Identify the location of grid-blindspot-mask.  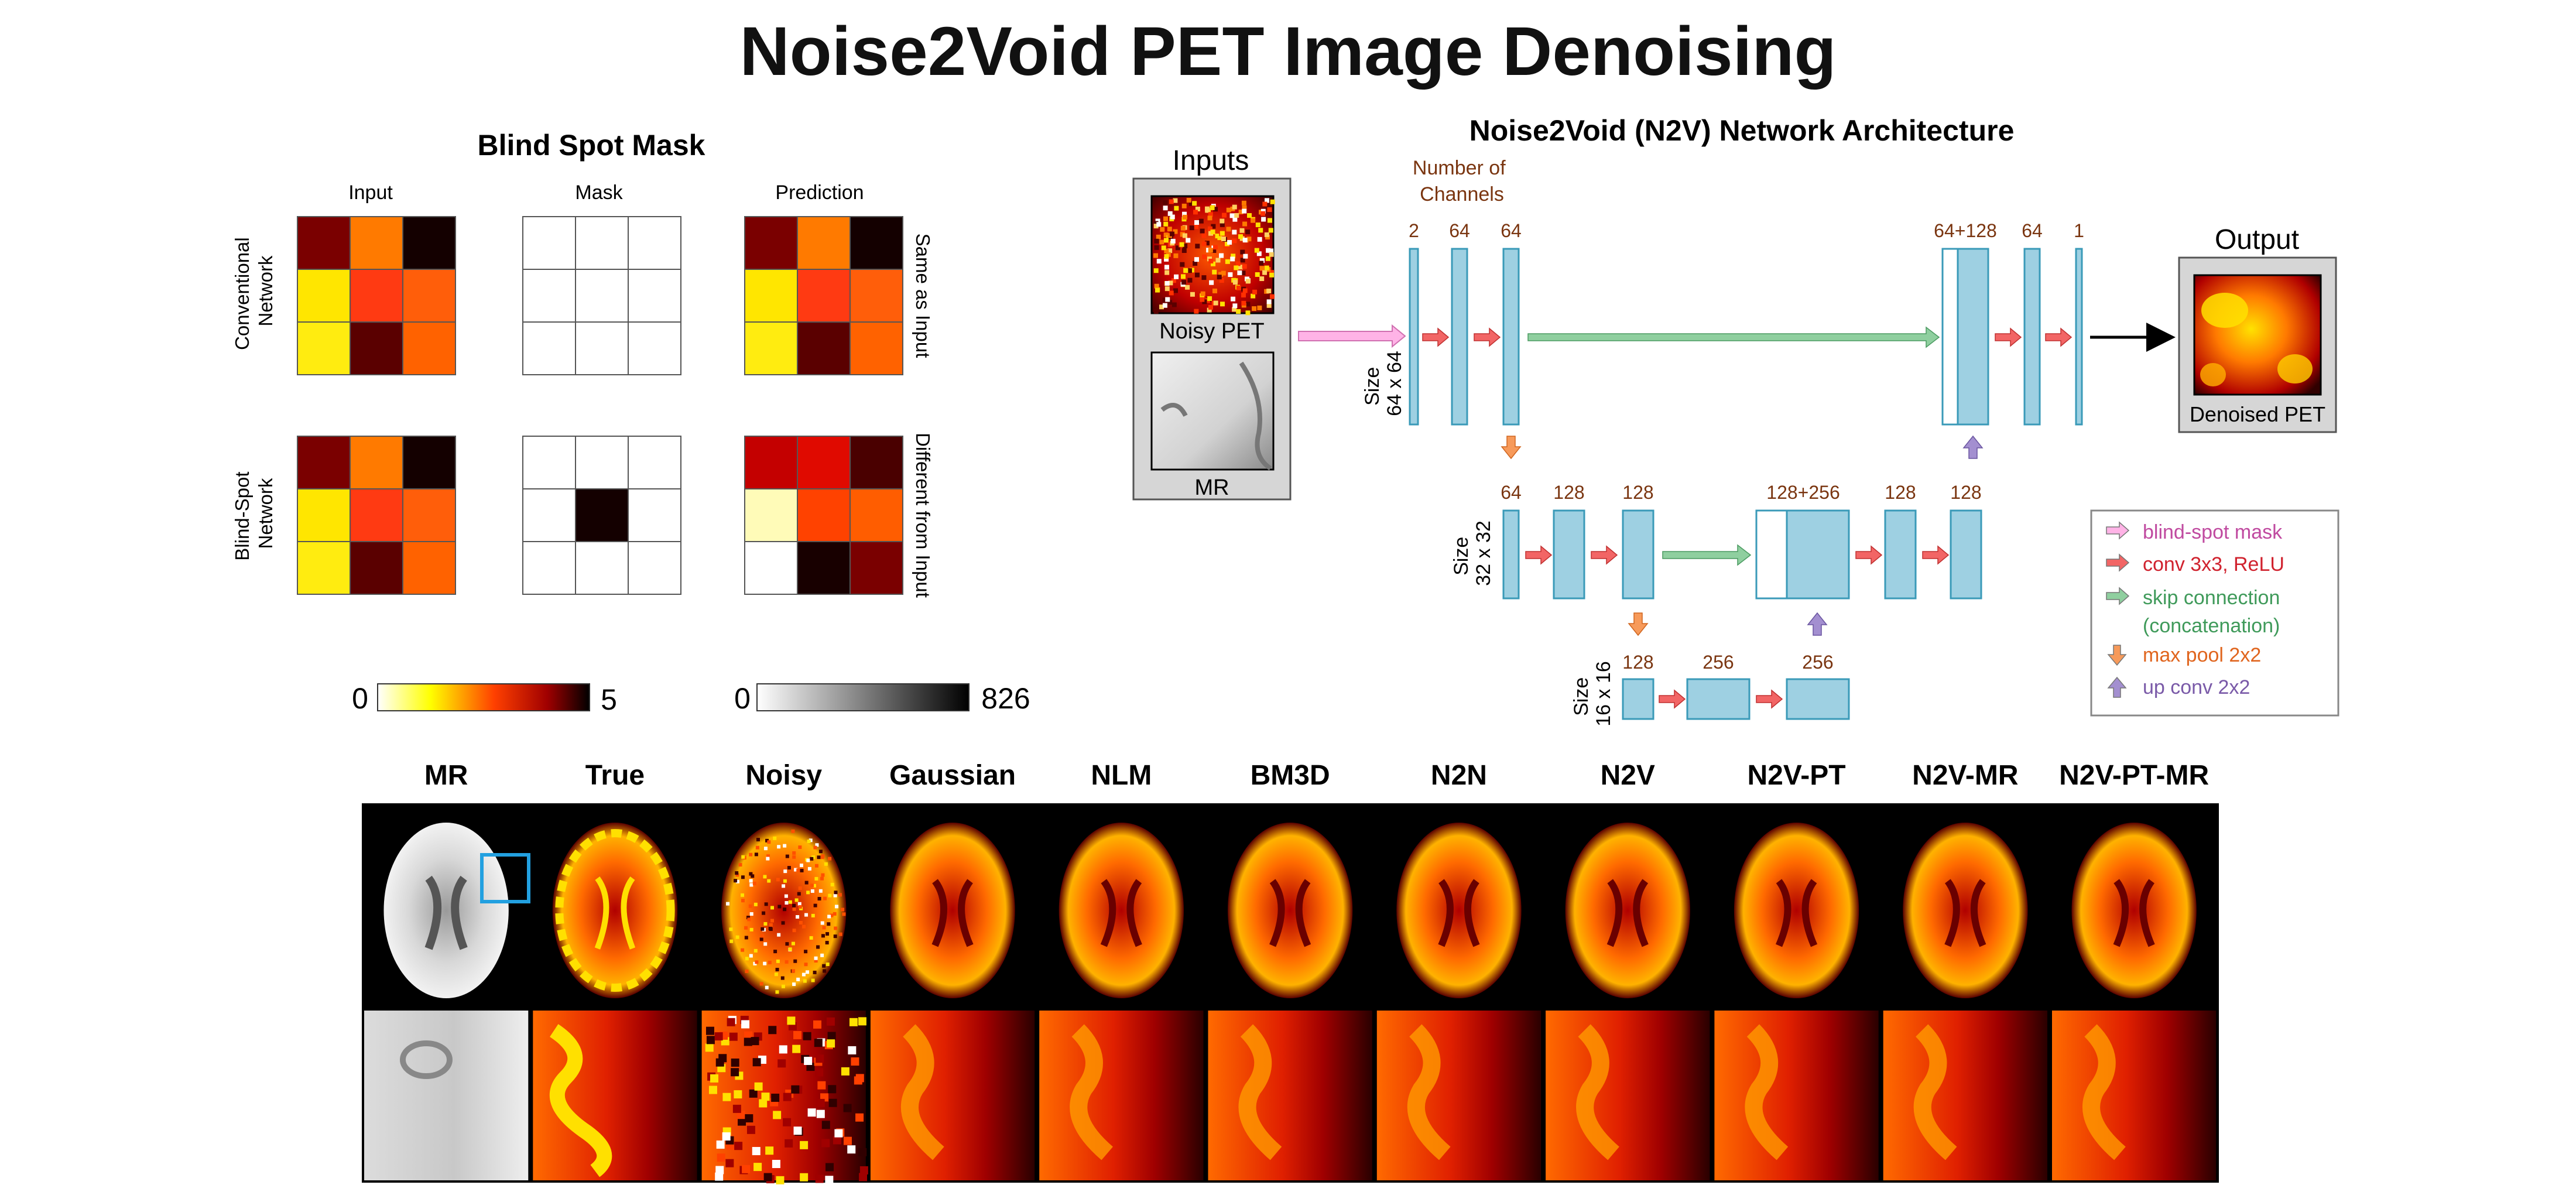
(601, 515).